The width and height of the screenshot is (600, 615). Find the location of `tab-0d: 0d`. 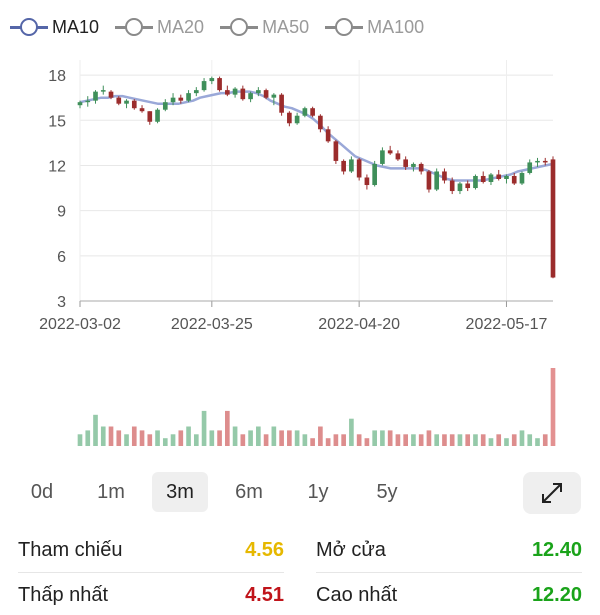

tab-0d: 0d is located at coordinates (42, 492).